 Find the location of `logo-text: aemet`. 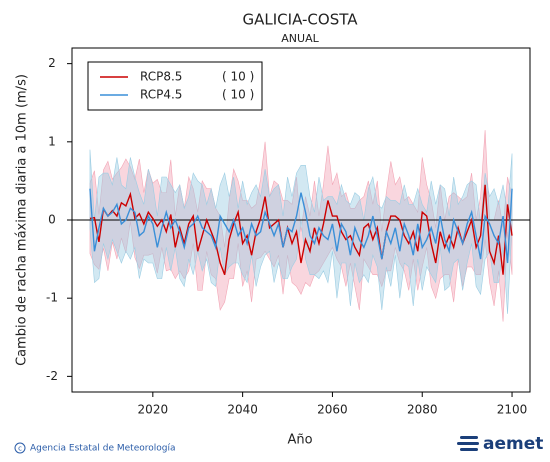

logo-text: aemet is located at coordinates (513, 444).